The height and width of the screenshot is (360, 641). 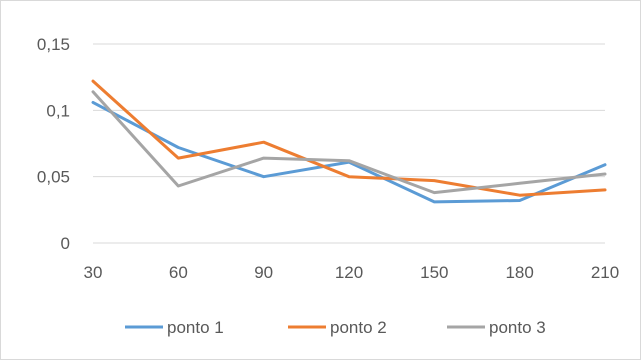 What do you see at coordinates (65, 243) in the screenshot?
I see `y-tick-label: 0` at bounding box center [65, 243].